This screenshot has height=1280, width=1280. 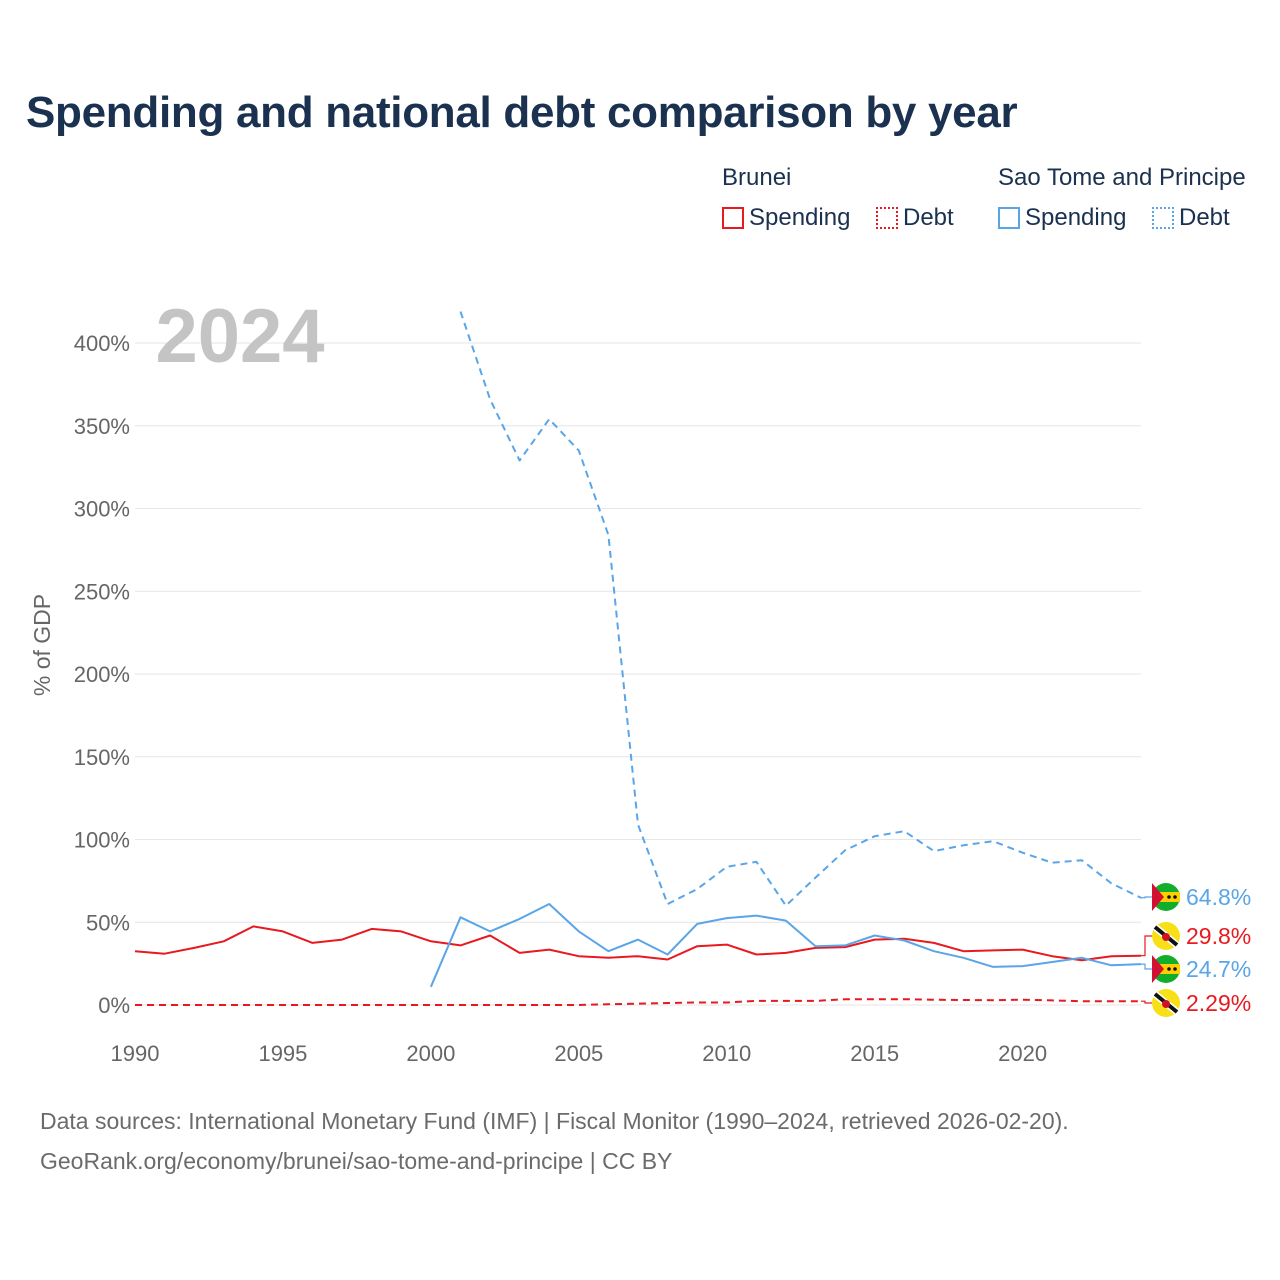 I want to click on year-overlay: 2024, so click(x=239, y=336).